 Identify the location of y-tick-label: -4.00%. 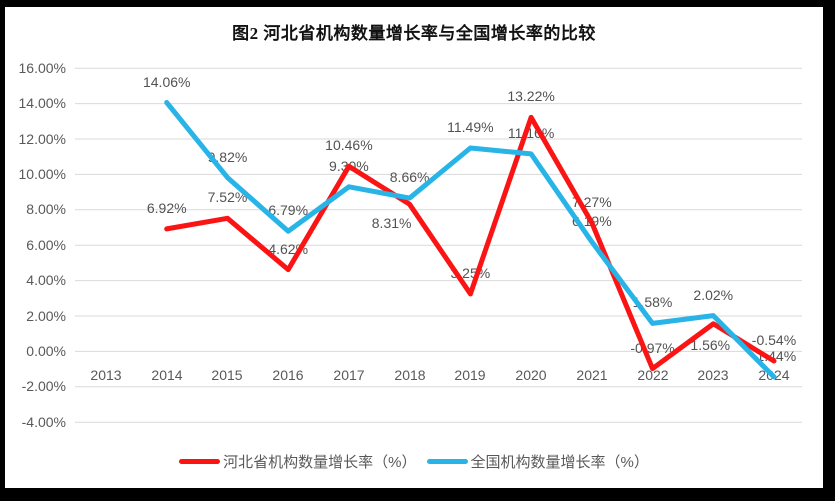
(43, 422).